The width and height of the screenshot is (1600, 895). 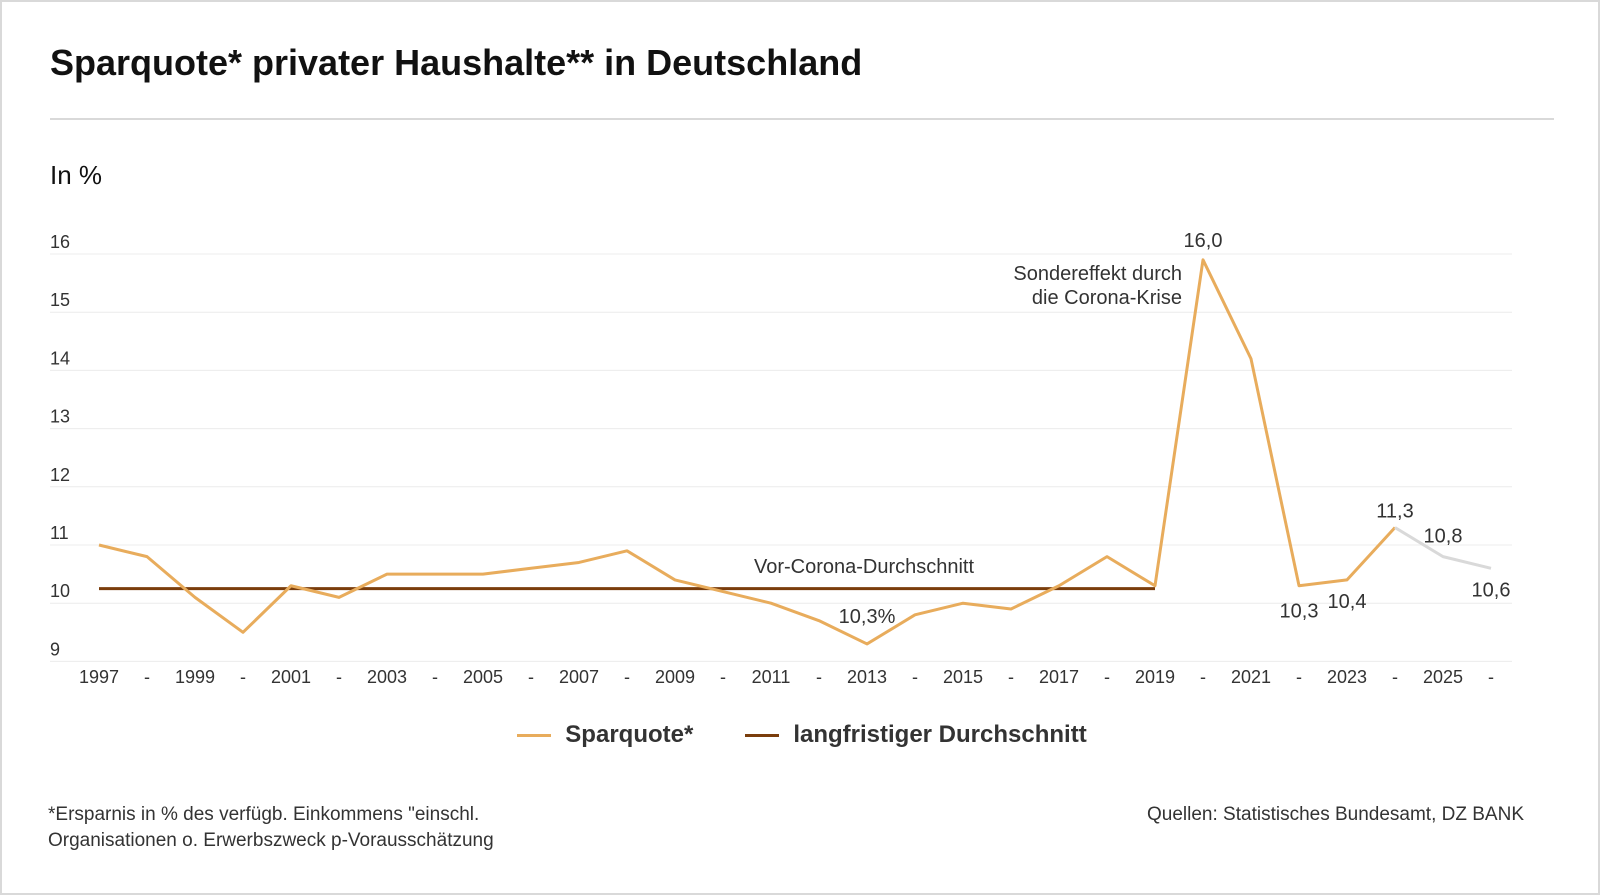 I want to click on legend: Sparquote* langfristiger Durchschnitt, so click(x=801, y=735).